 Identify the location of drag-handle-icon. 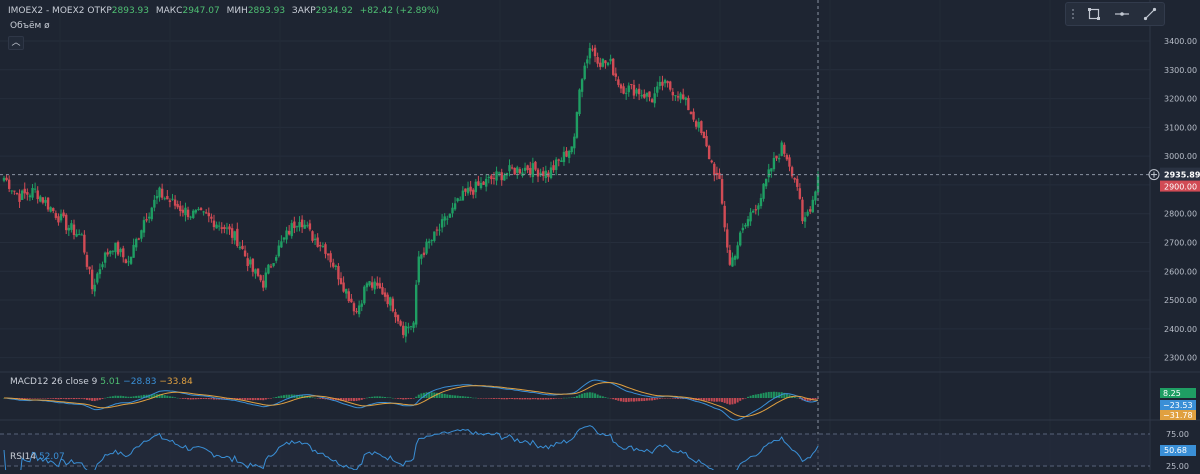
(1073, 14).